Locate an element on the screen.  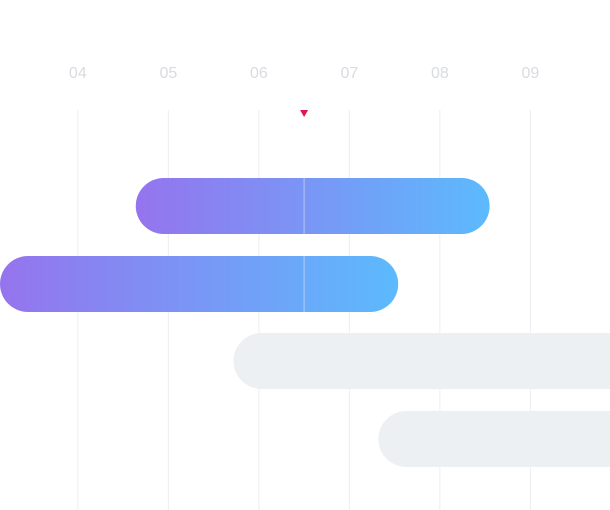
current-marker is located at coordinates (304, 113).